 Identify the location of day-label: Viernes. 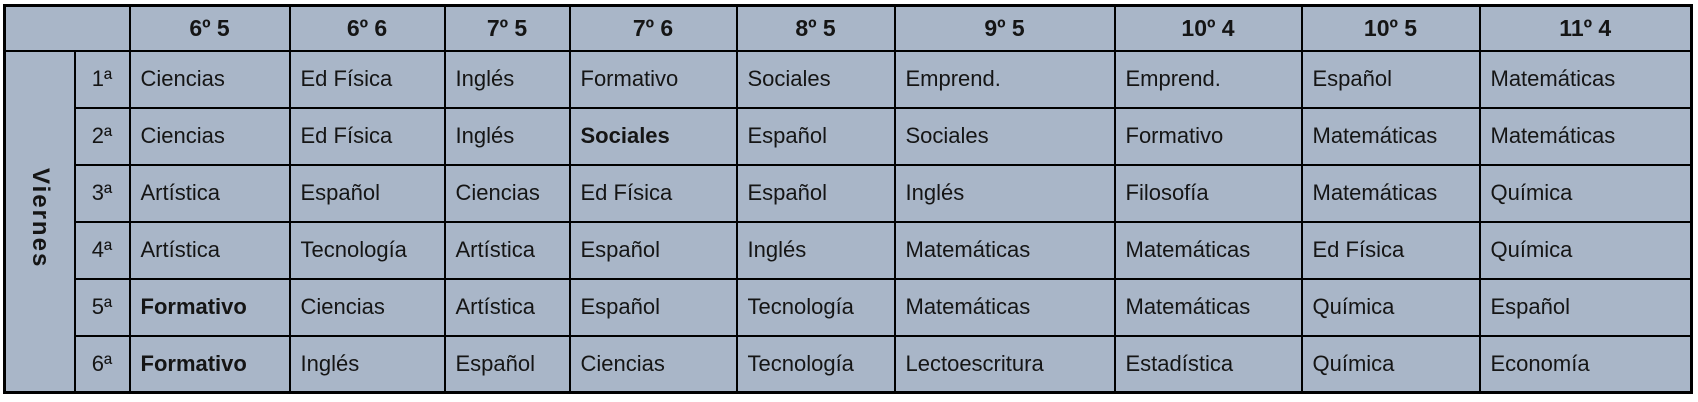
(40, 218).